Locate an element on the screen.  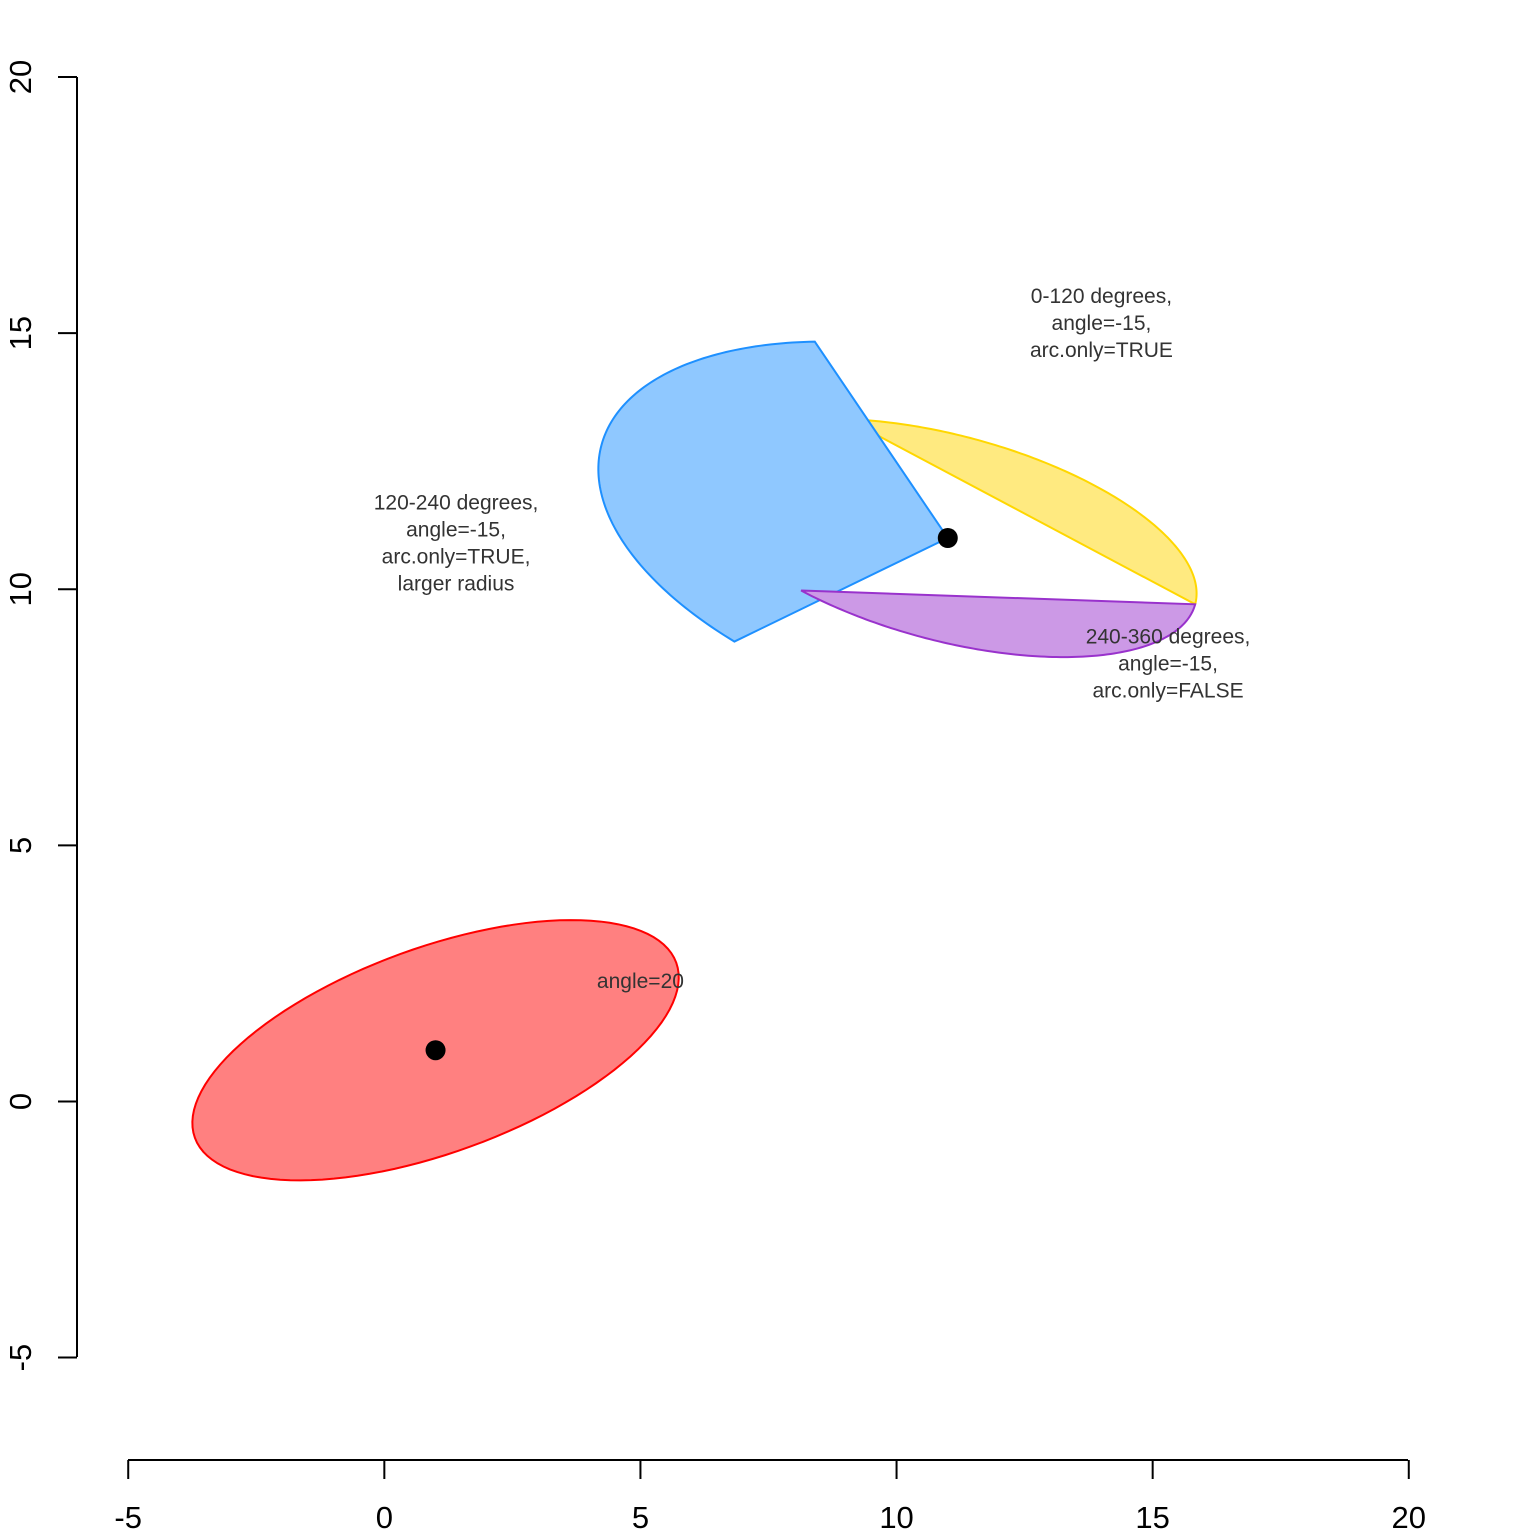
annotation-2: 0-120 degrees, angle=-15, arc.only=TRUE is located at coordinates (1101, 323).